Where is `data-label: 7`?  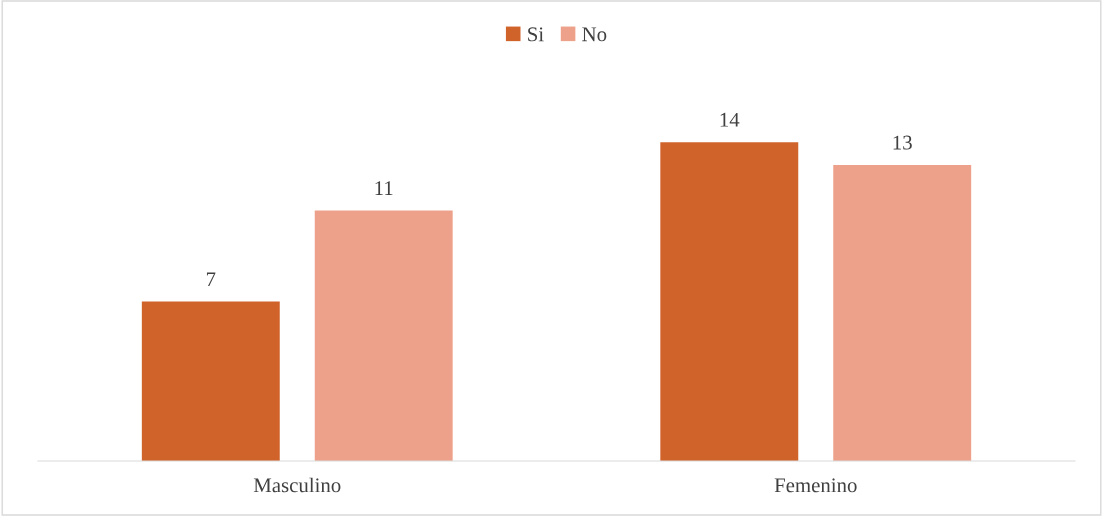
data-label: 7 is located at coordinates (211, 279).